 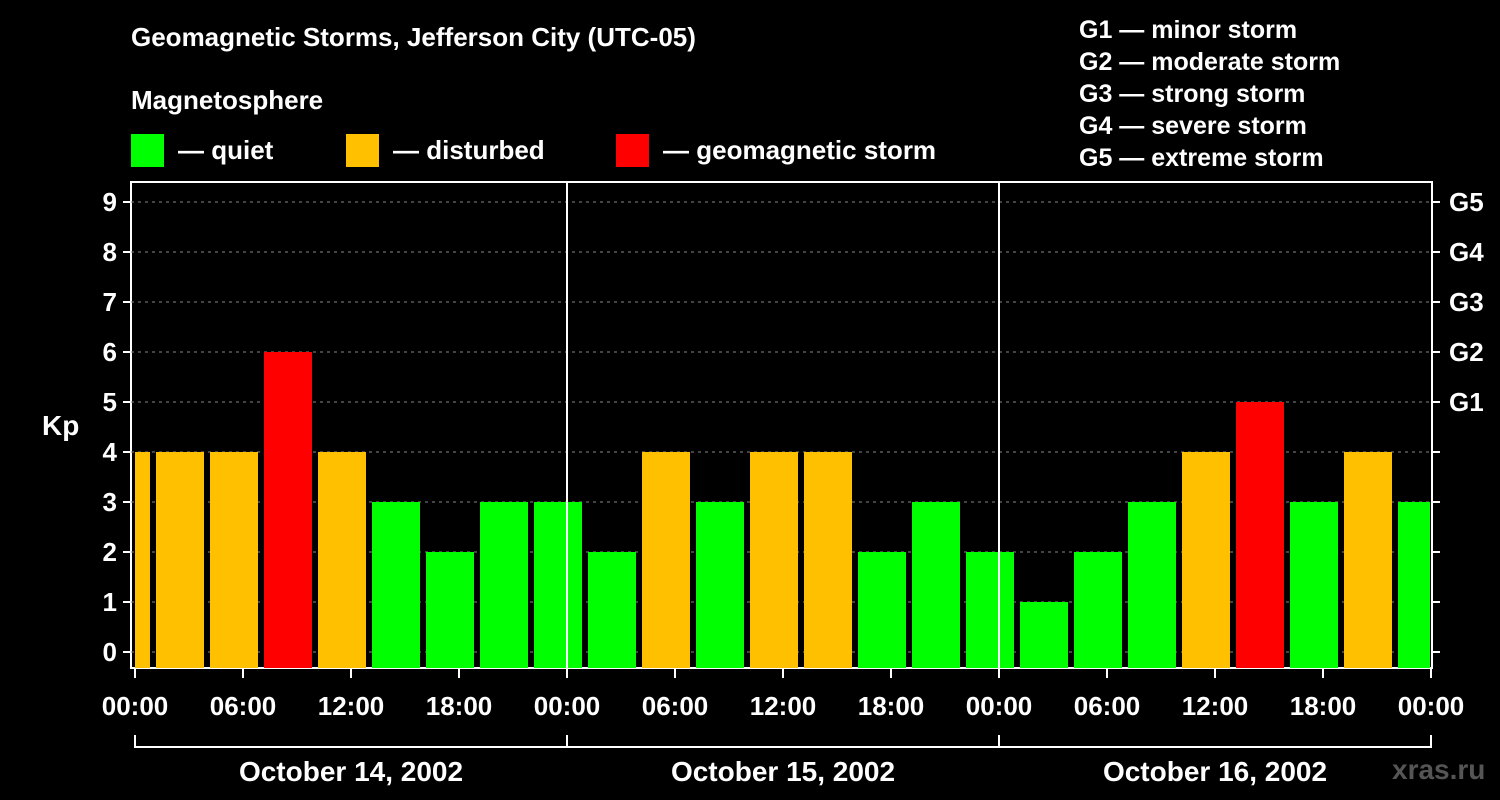 What do you see at coordinates (110, 402) in the screenshot?
I see `y-tick-label: 5` at bounding box center [110, 402].